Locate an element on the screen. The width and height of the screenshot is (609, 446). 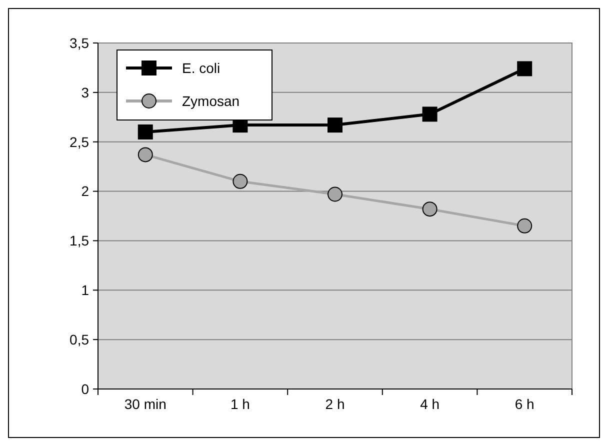
x-tick-label: 6 h is located at coordinates (524, 404).